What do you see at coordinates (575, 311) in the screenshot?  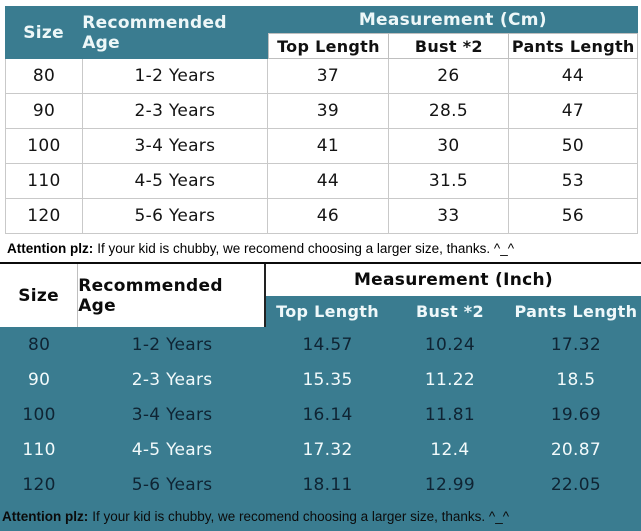 I see `inch-header-pants-length: Pants Length` at bounding box center [575, 311].